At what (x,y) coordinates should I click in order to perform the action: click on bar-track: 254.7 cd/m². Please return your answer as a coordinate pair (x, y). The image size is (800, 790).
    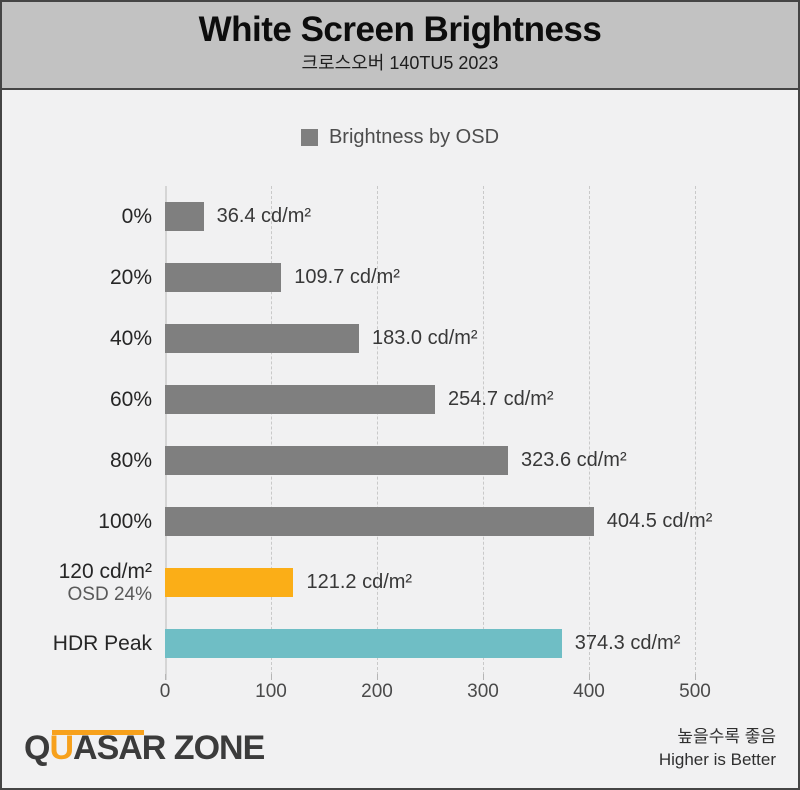
    Looking at the image, I should click on (481, 399).